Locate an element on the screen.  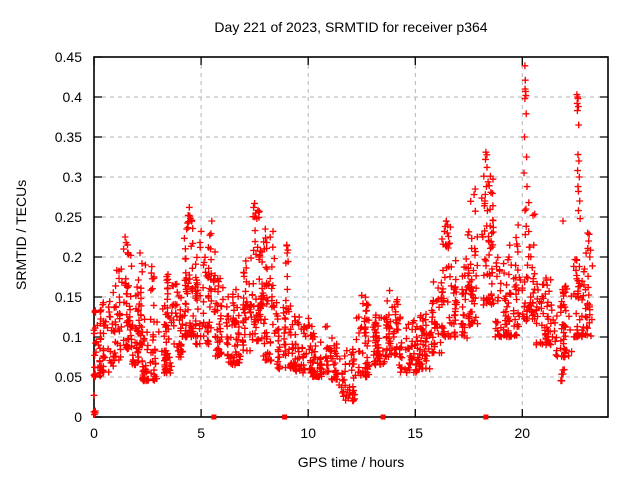
y-tick-label: 0.3 is located at coordinates (73, 177).